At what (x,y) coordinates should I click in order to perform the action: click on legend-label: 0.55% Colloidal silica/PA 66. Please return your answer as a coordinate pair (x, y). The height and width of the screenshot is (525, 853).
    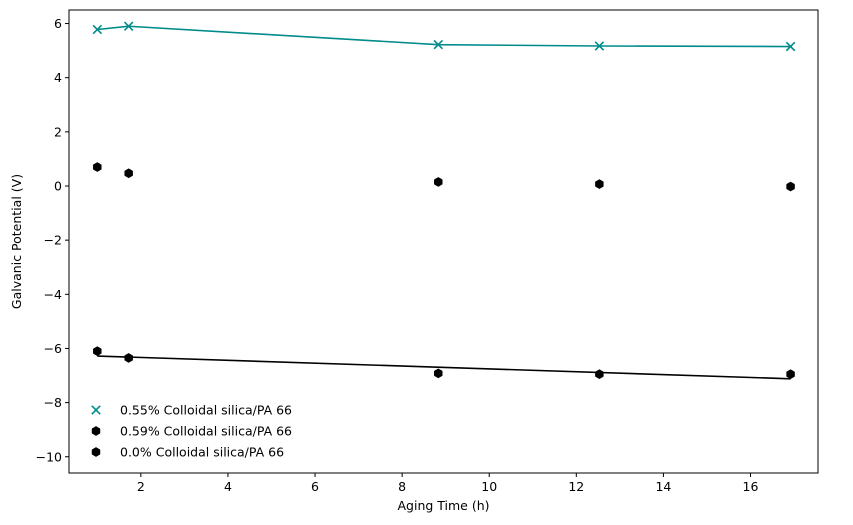
    Looking at the image, I should click on (206, 410).